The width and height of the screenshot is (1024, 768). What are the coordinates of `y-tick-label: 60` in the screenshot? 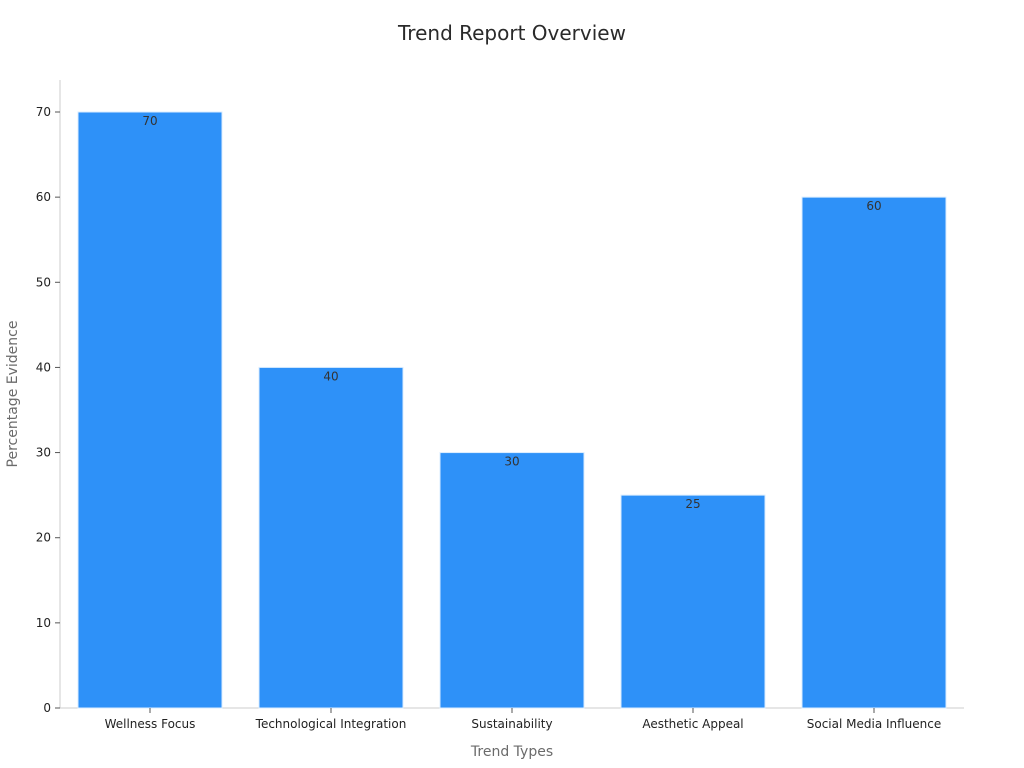 It's located at (43, 197).